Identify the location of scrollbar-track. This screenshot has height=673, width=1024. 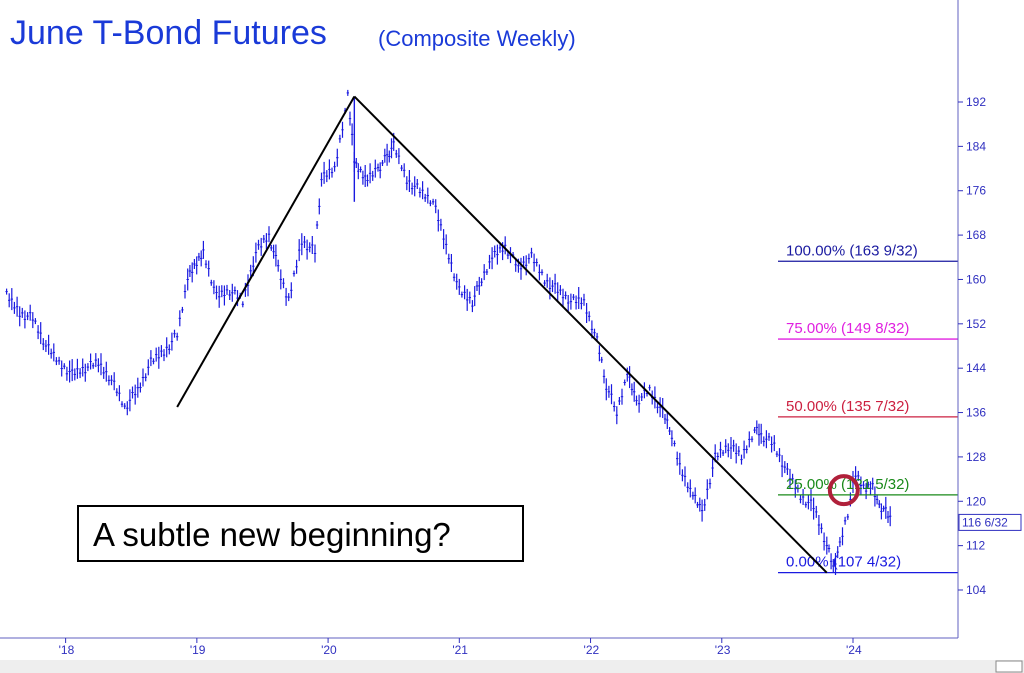
(512, 666).